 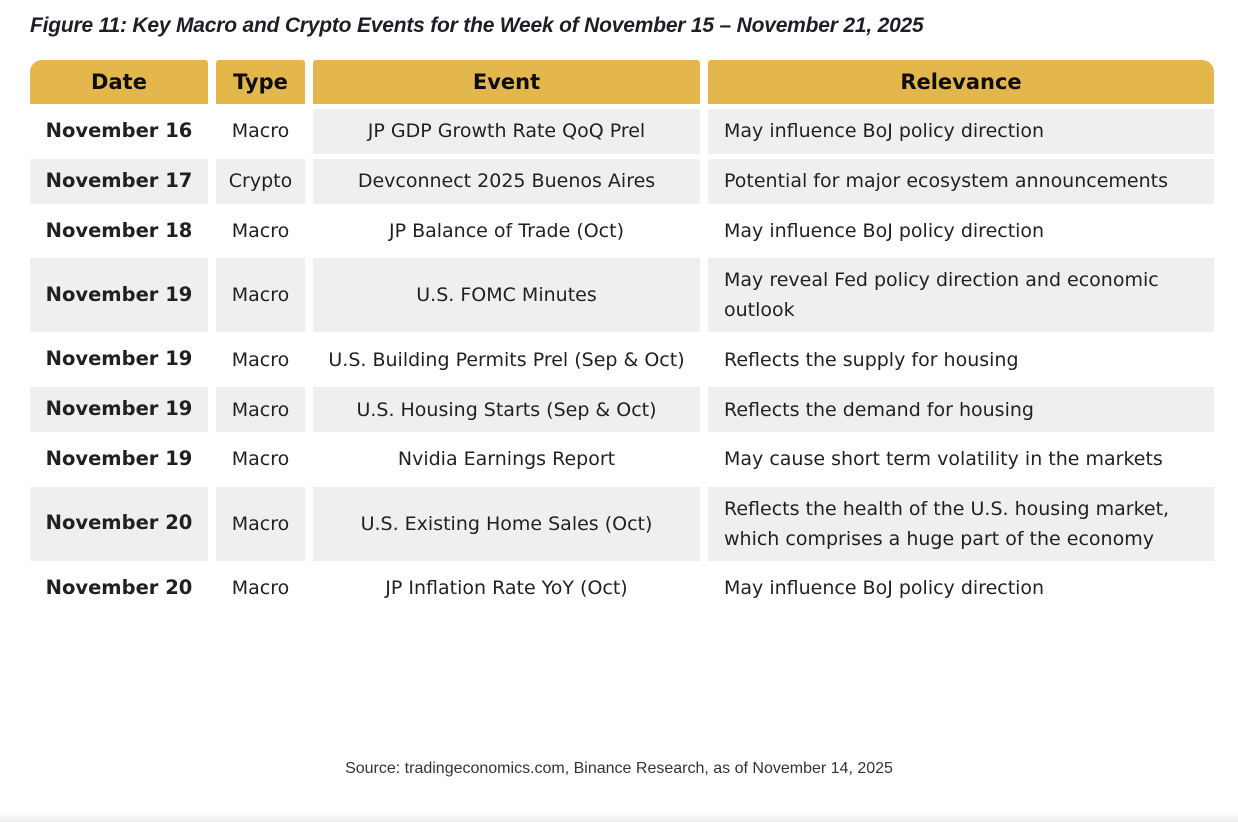 I want to click on event-cell: U.S. Housing Starts (Sep & Oct), so click(x=506, y=410).